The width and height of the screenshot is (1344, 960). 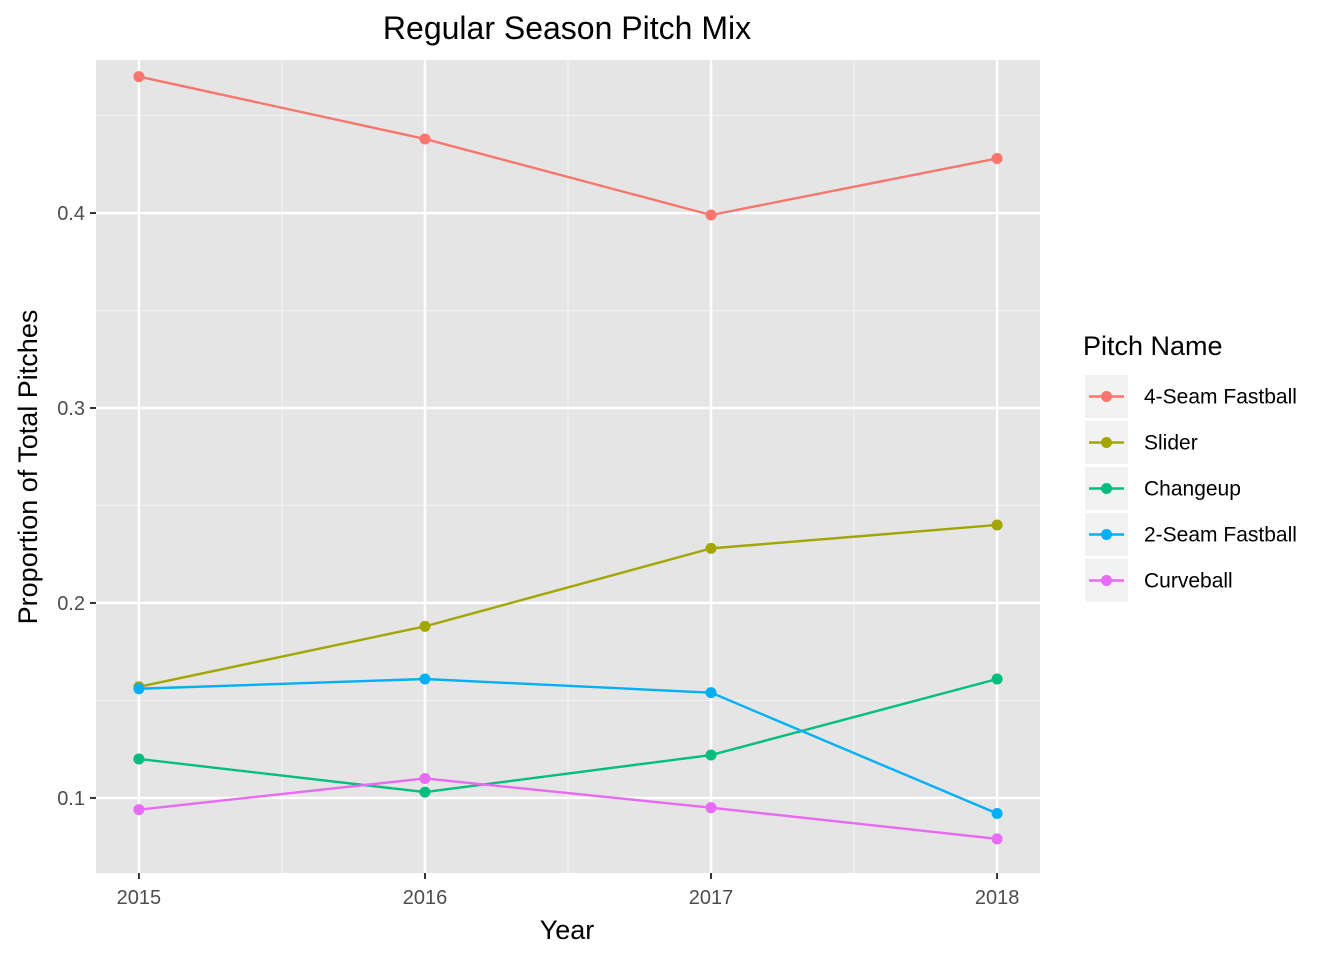 I want to click on y-tick-label: 0.4, so click(x=71, y=214).